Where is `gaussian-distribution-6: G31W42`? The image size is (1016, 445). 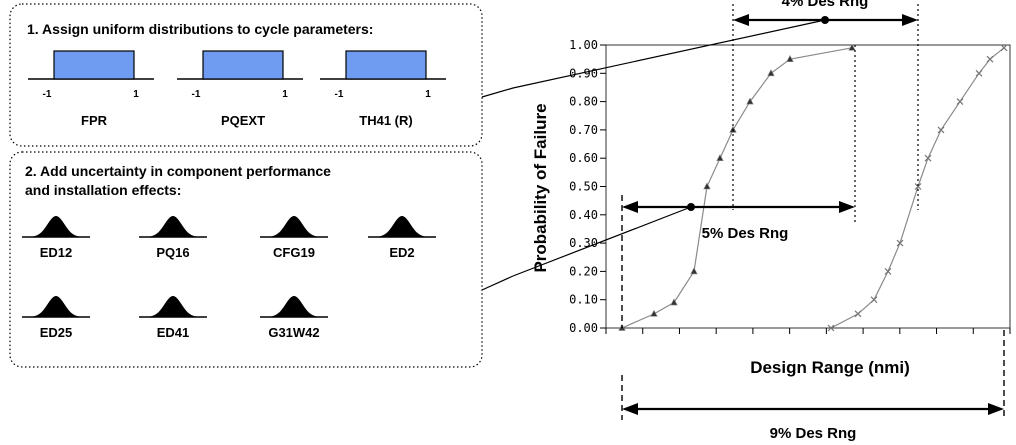 gaussian-distribution-6: G31W42 is located at coordinates (294, 318).